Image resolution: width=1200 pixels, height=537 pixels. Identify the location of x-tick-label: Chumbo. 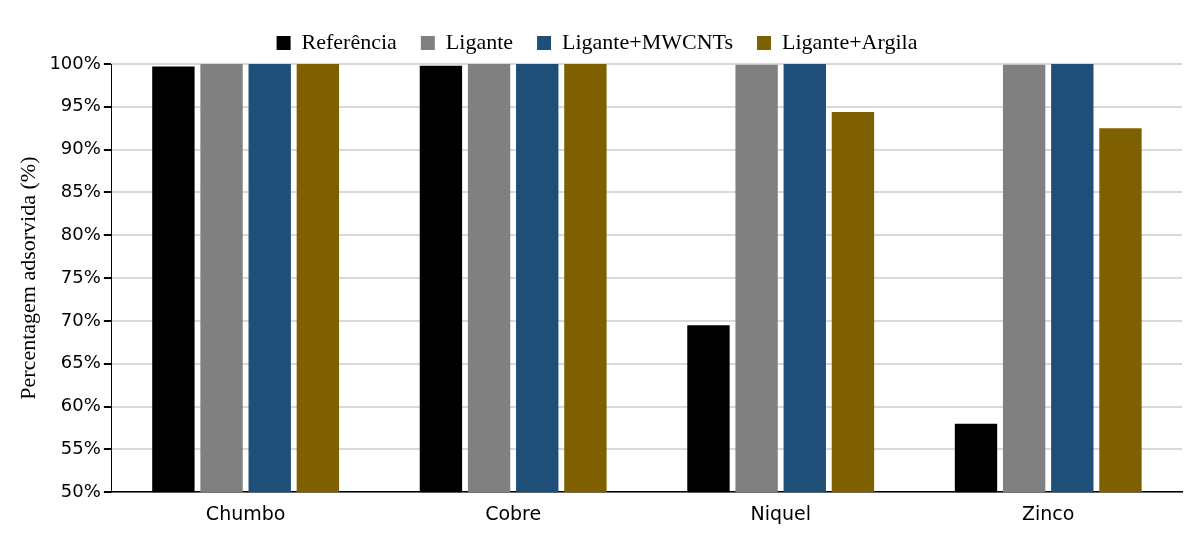
(245, 512).